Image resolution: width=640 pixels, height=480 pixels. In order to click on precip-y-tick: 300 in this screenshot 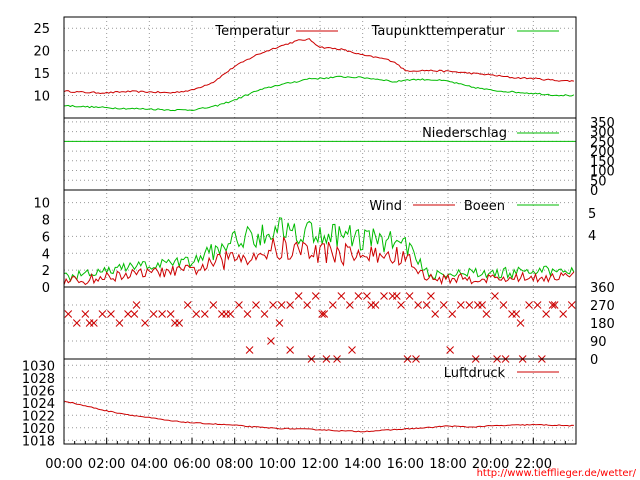, I will do `click(602, 133)`.